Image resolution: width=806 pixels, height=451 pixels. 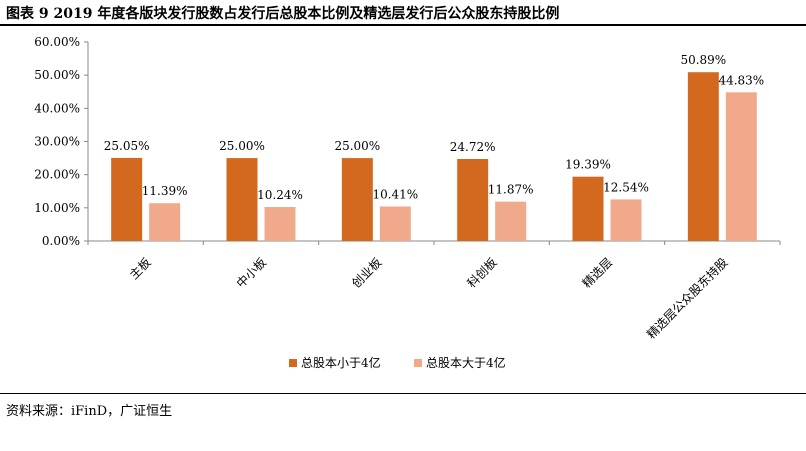 What do you see at coordinates (57, 108) in the screenshot?
I see `y-tick-label: 40.00%` at bounding box center [57, 108].